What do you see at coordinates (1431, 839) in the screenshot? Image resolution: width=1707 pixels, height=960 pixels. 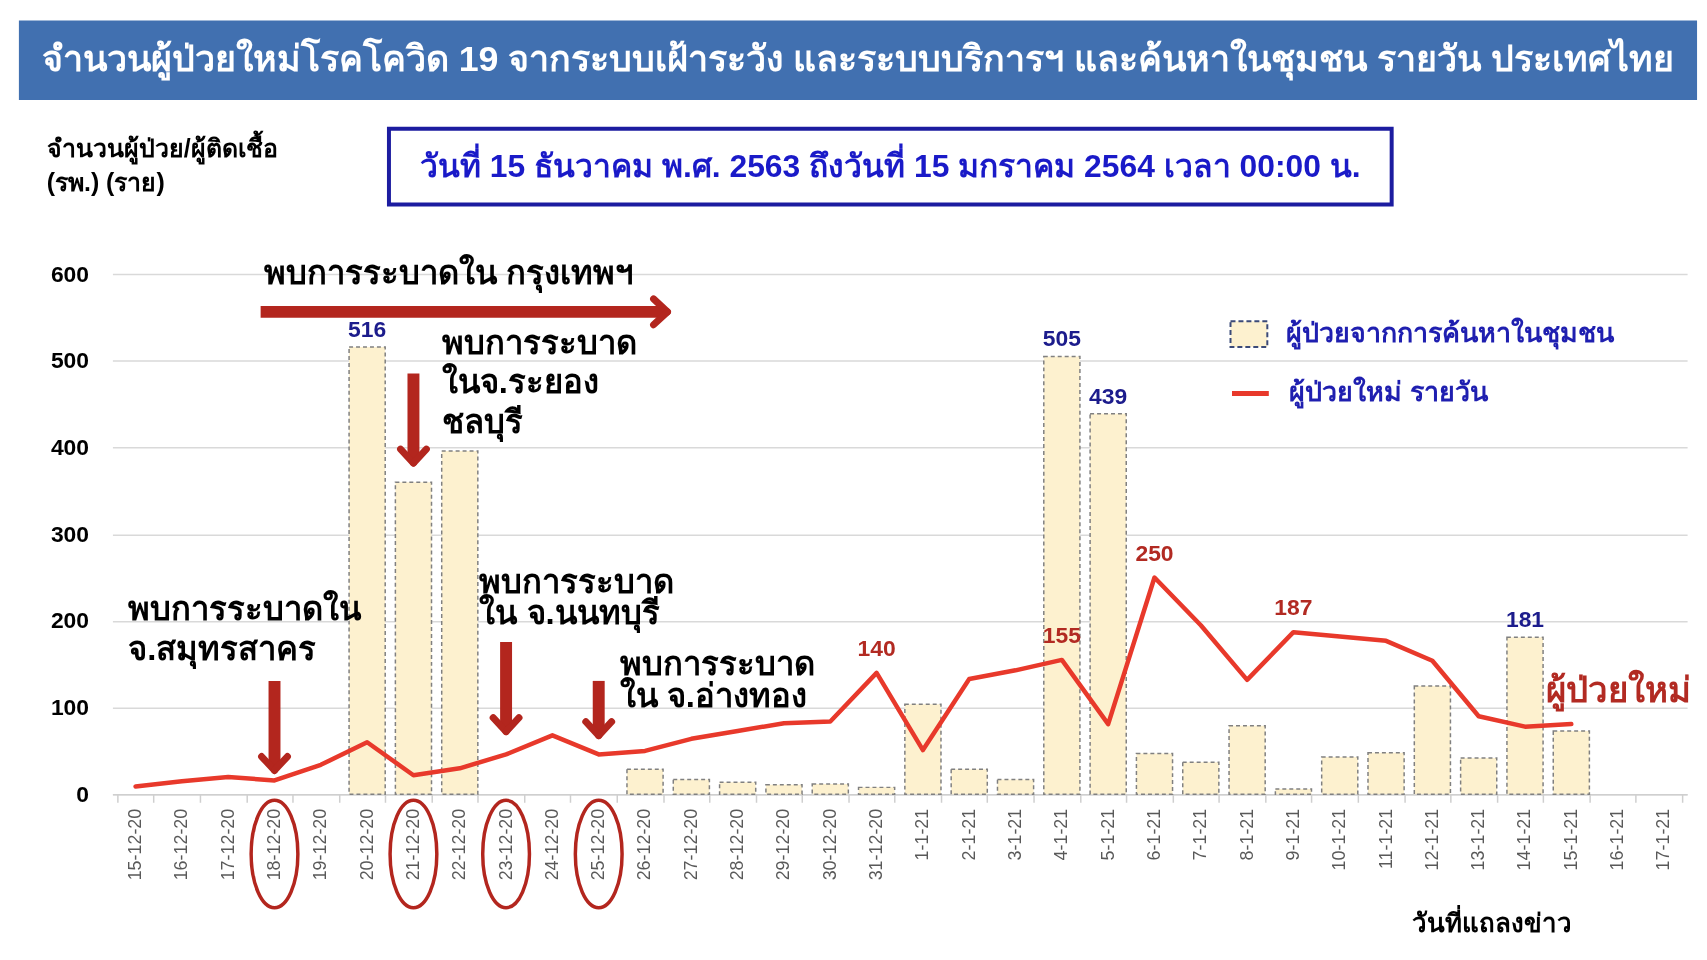 I see `x-tick-label: 12-1-21` at bounding box center [1431, 839].